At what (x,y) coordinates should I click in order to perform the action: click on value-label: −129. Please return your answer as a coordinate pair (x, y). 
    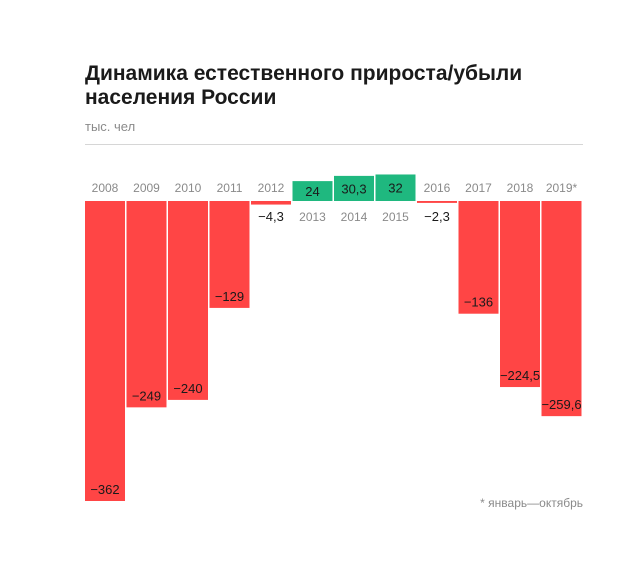
    Looking at the image, I should click on (229, 296).